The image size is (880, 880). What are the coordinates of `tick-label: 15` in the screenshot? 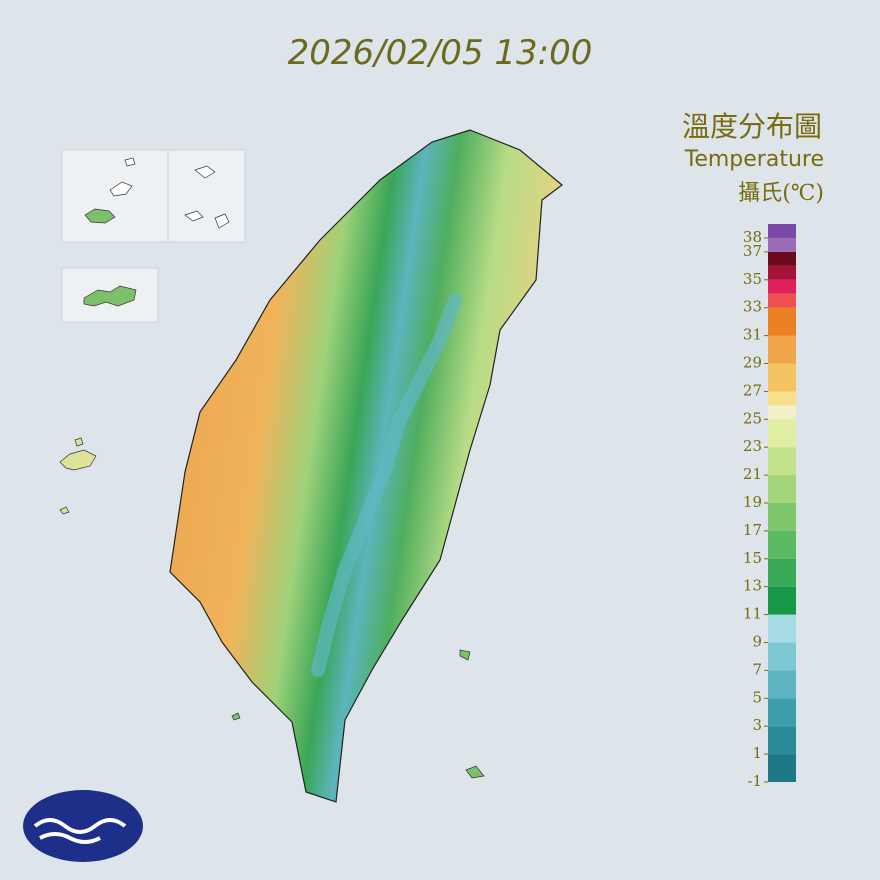 It's located at (752, 558).